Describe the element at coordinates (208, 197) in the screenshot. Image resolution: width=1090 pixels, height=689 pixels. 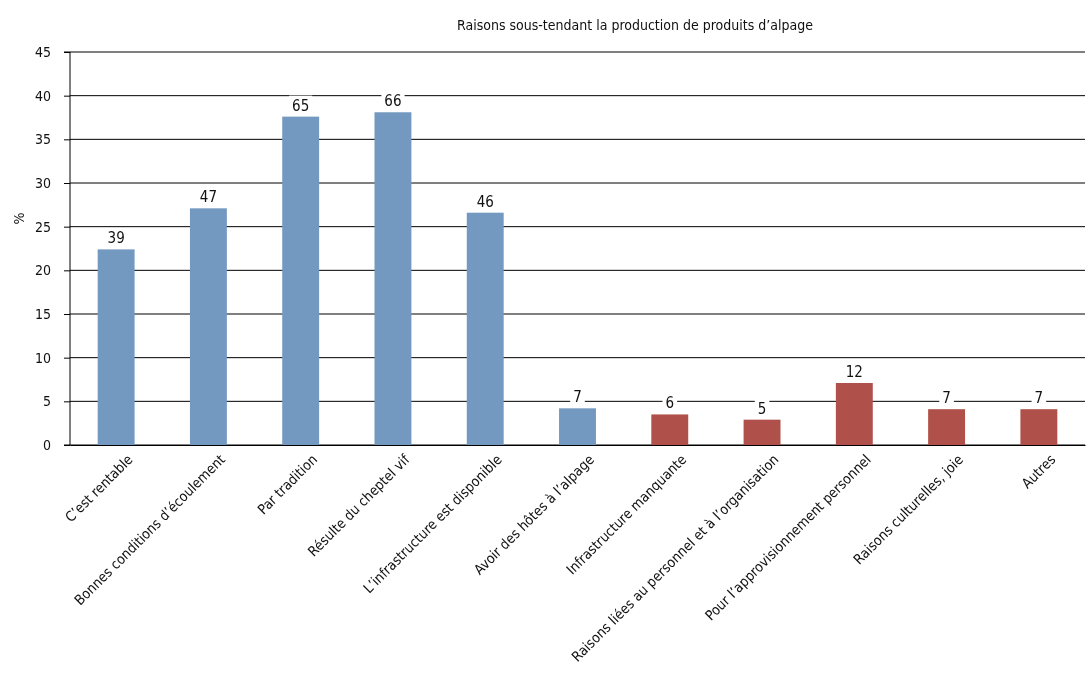
I see `annotation: 47` at that location.